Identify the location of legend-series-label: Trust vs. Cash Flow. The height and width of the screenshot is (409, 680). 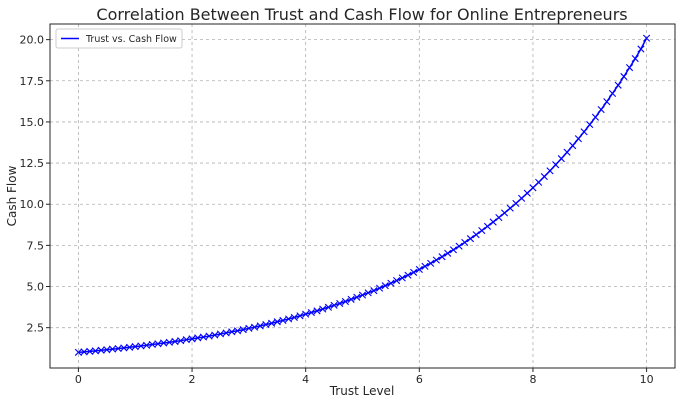
(131, 39).